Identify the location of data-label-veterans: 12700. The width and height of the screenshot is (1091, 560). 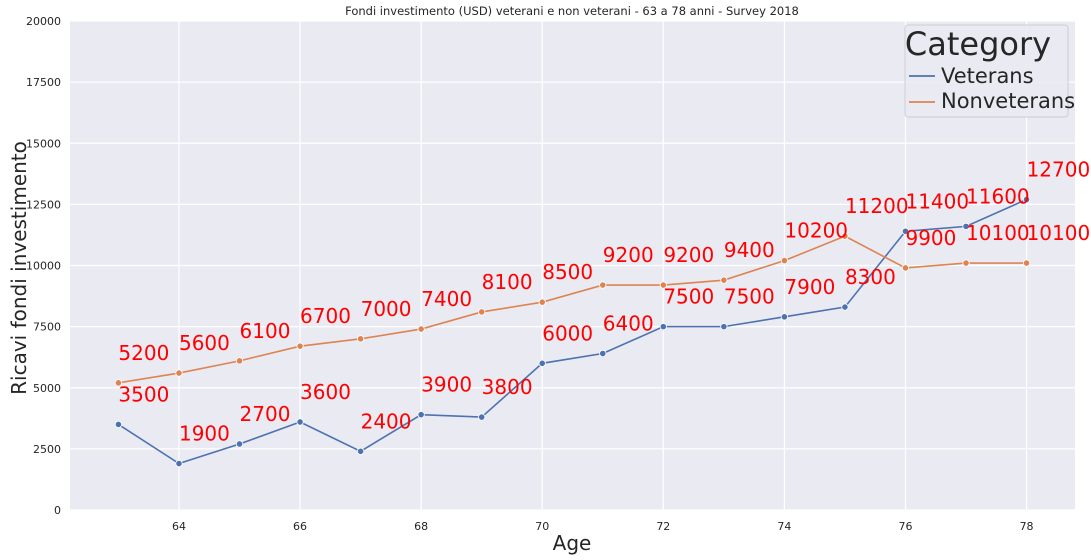
(1059, 169).